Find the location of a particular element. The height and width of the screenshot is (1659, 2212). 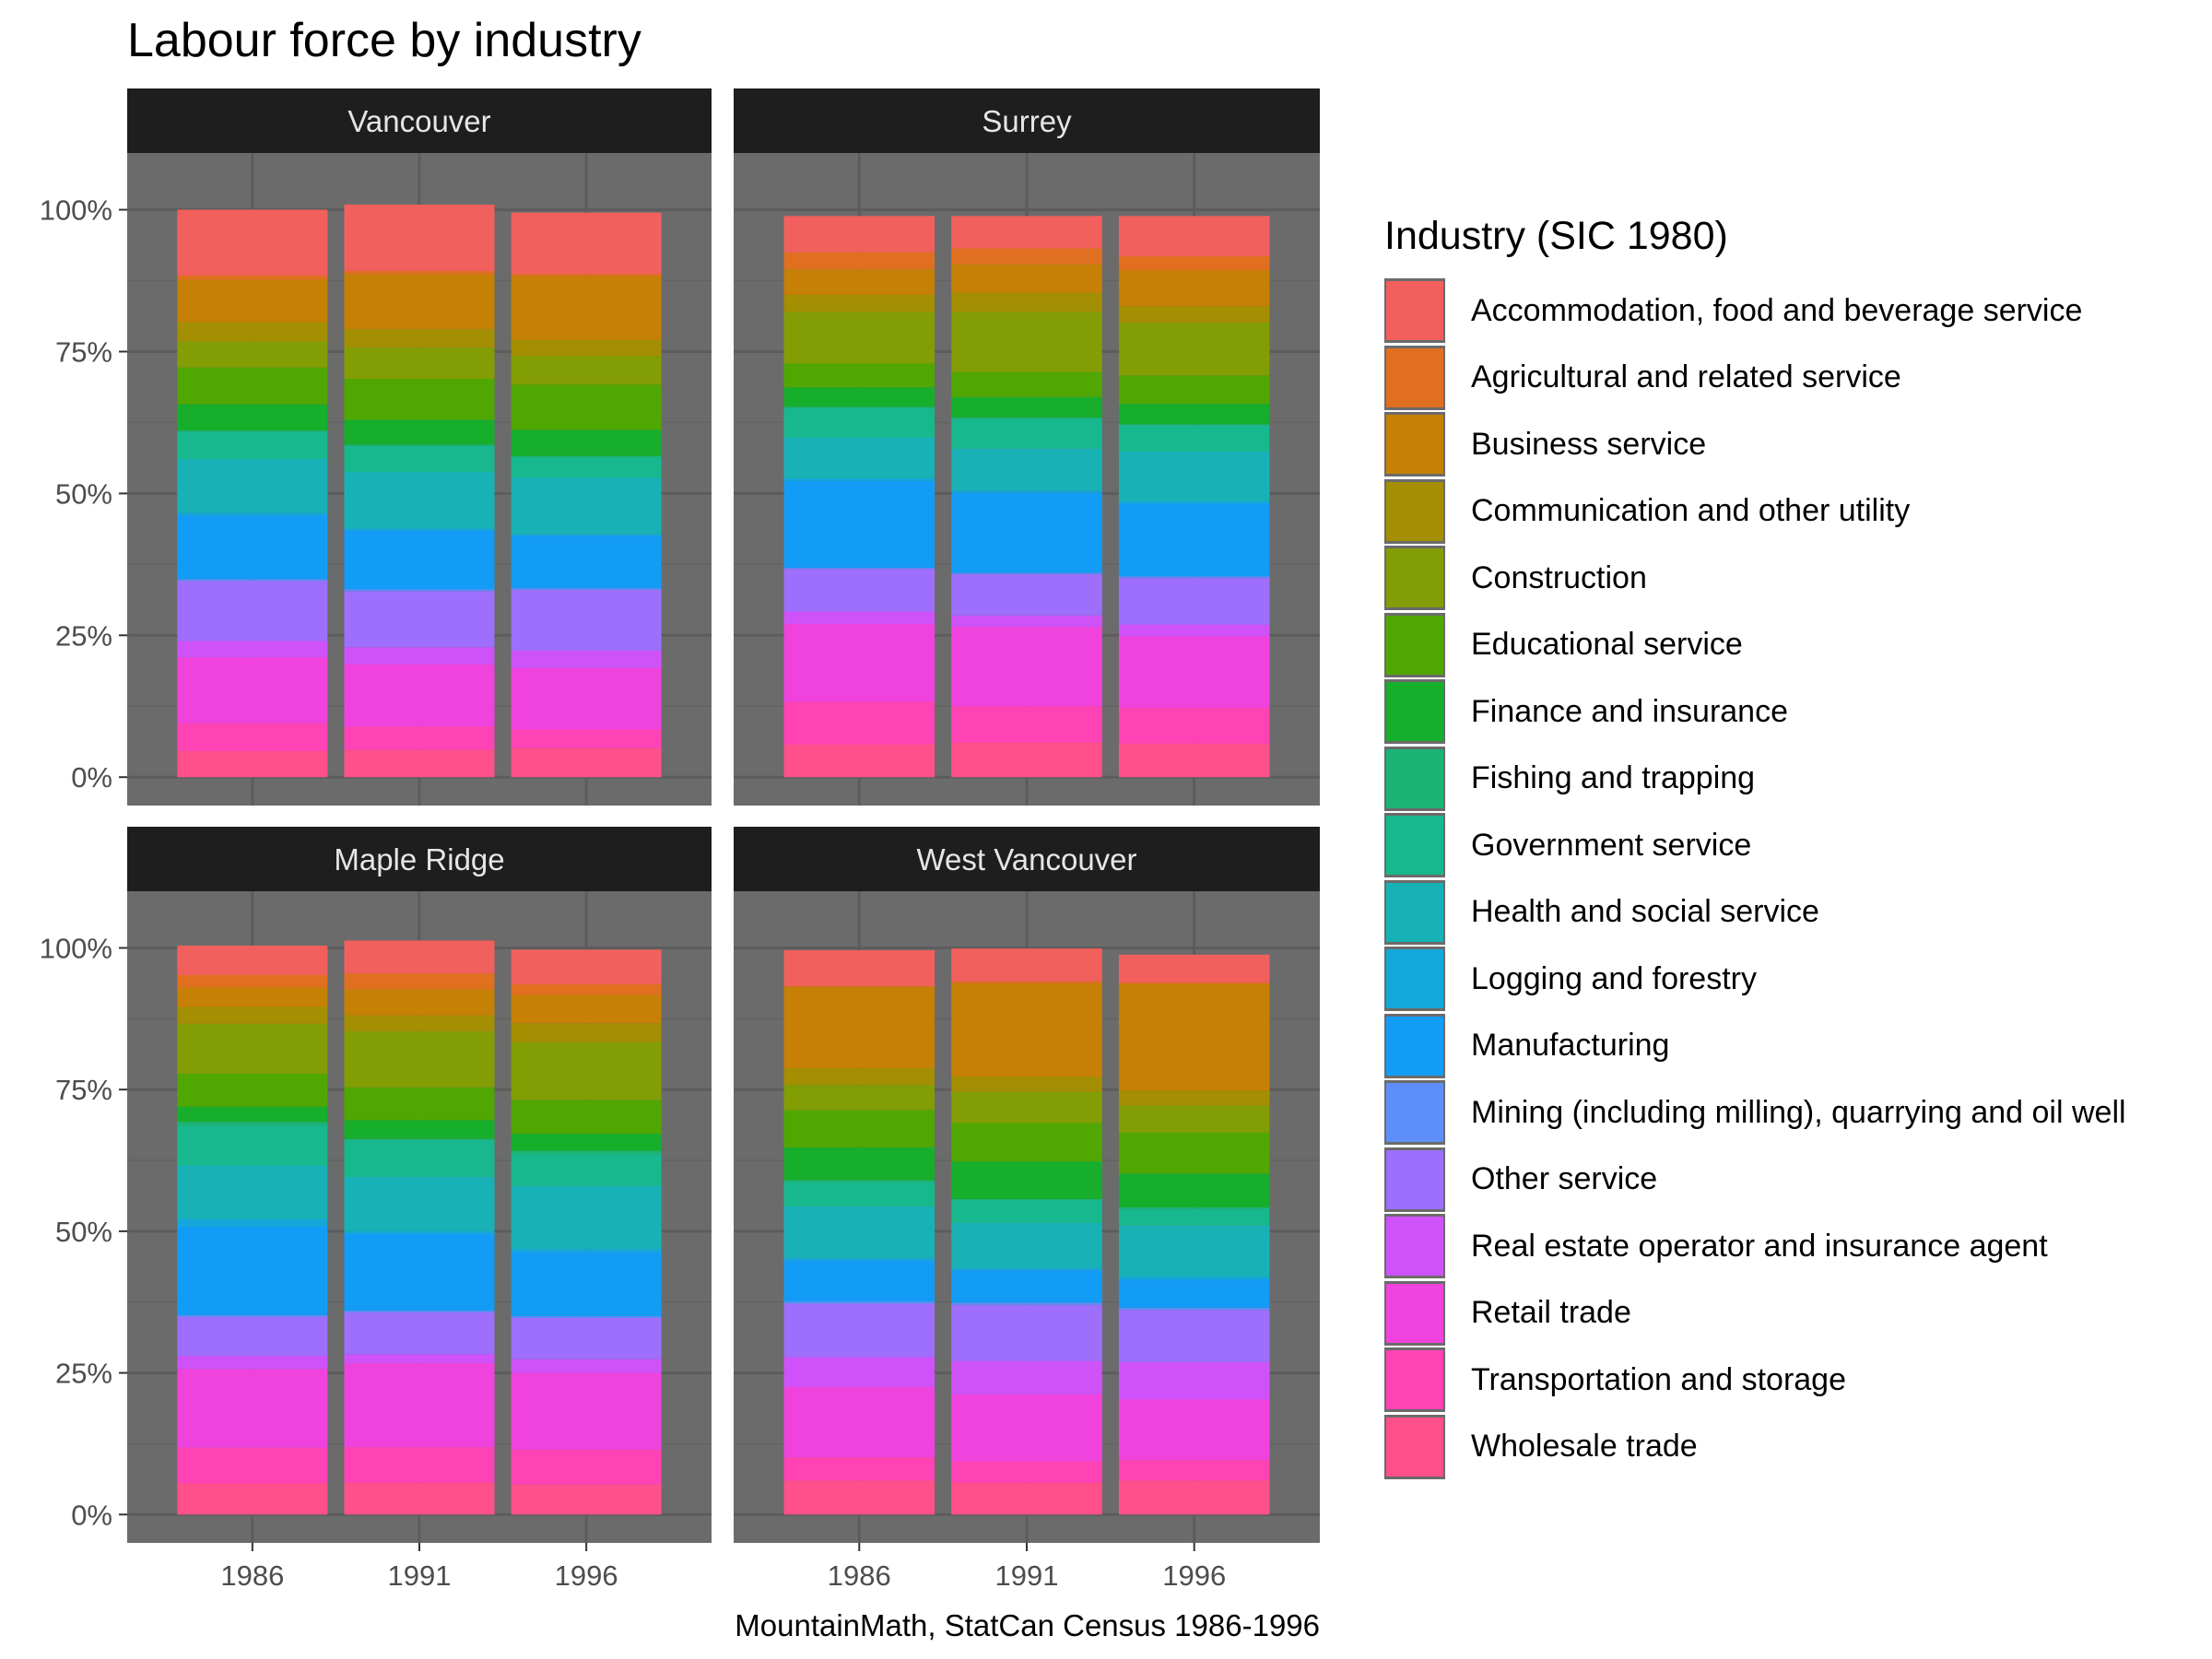

chart-title: Labour force by industry is located at coordinates (384, 40).